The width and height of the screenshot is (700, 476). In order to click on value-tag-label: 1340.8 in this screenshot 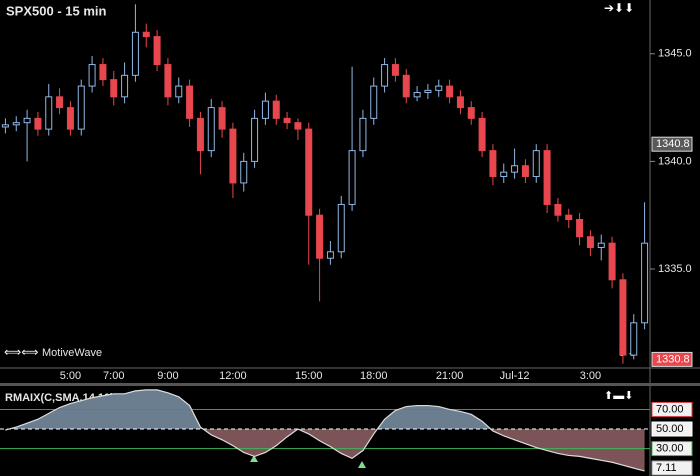, I will do `click(673, 144)`.